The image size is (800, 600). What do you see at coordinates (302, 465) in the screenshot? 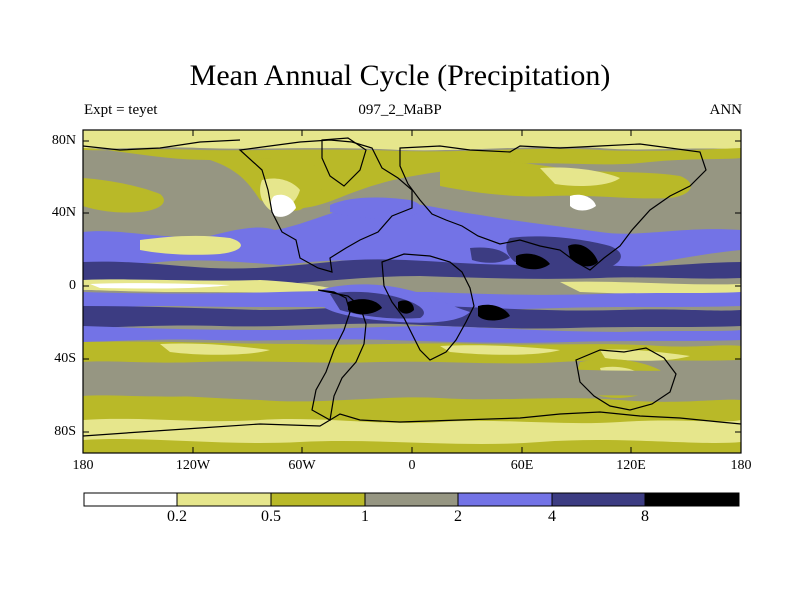
I see `lon-label-60w: 60W` at bounding box center [302, 465].